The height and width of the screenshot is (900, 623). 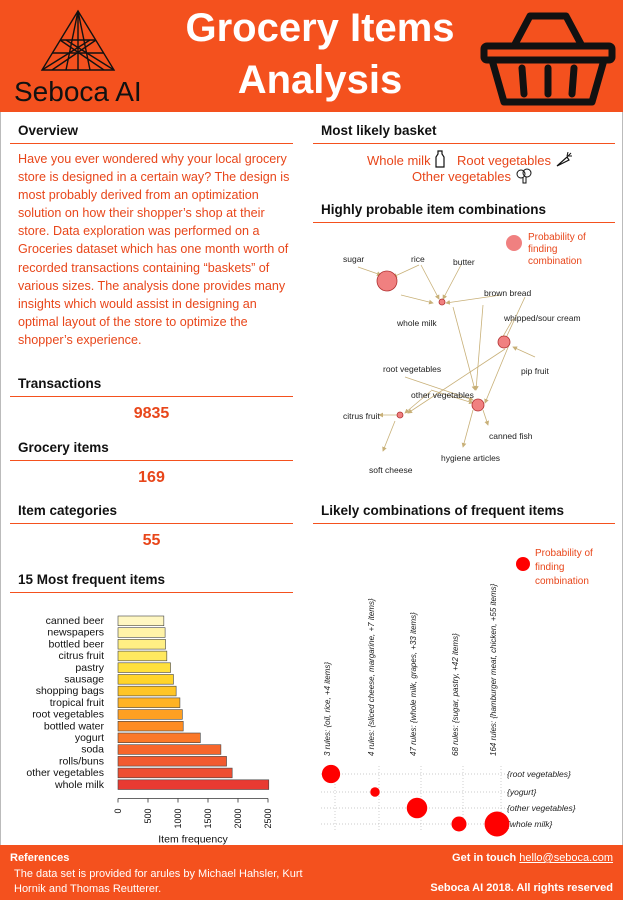 What do you see at coordinates (48, 130) in the screenshot?
I see `overview-heading: Overview` at bounding box center [48, 130].